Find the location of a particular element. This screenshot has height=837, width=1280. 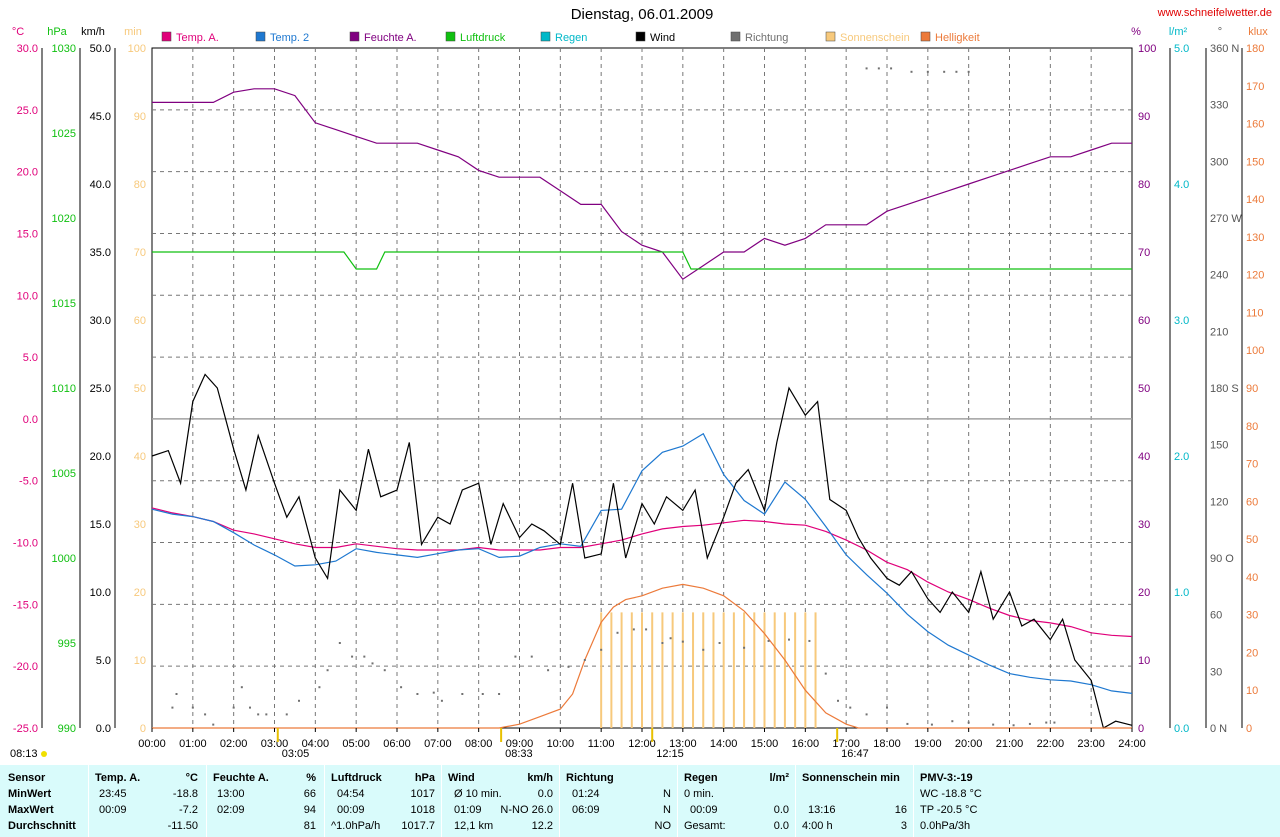

richtung-max-val: N is located at coordinates (667, 810).